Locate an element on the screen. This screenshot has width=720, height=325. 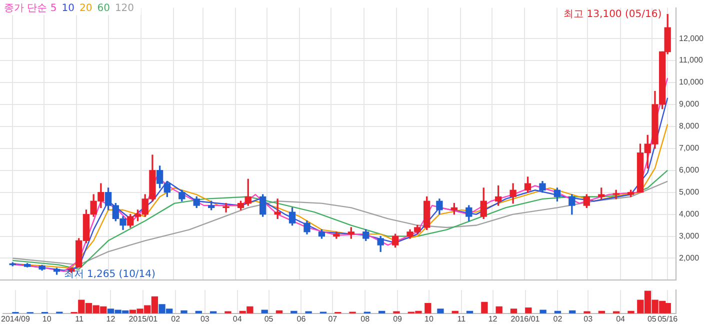
x-tick-label: 06 is located at coordinates (301, 319).